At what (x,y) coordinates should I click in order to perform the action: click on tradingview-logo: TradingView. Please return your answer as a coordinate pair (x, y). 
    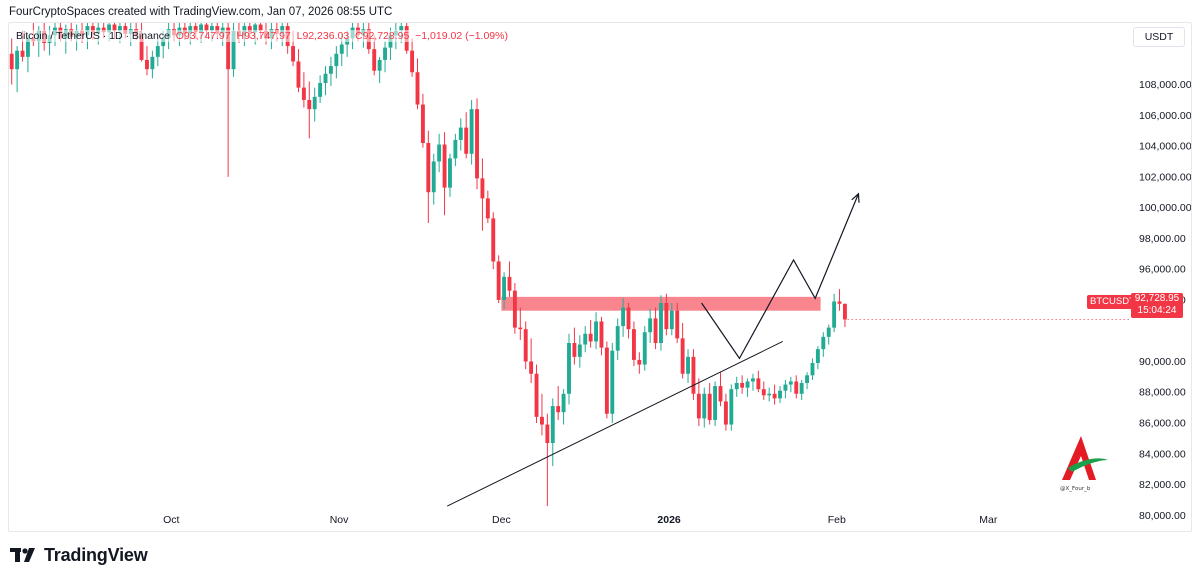
    Looking at the image, I should click on (79, 555).